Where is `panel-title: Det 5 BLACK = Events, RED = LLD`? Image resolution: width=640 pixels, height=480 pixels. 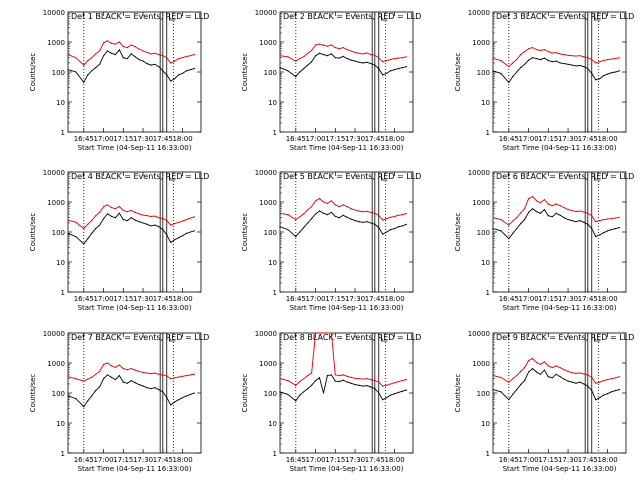 panel-title: Det 5 BLACK = Events, RED = LLD is located at coordinates (352, 176).